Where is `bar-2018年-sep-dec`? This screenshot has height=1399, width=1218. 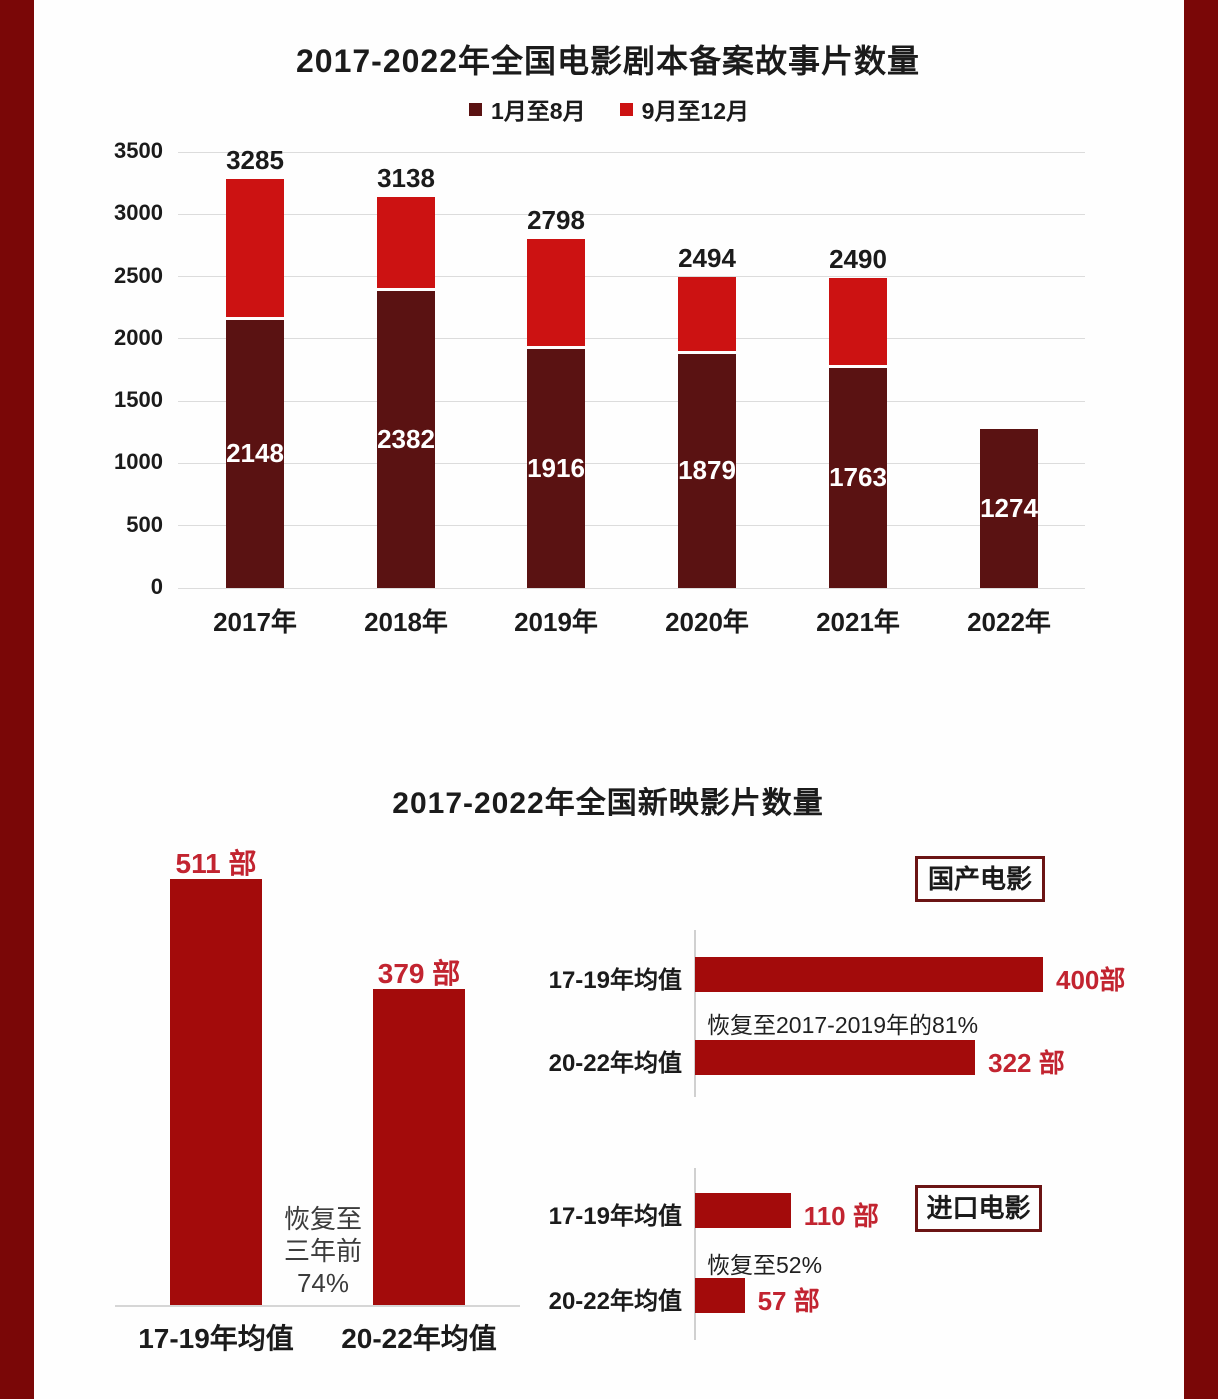 bar-2018年-sep-dec is located at coordinates (406, 243).